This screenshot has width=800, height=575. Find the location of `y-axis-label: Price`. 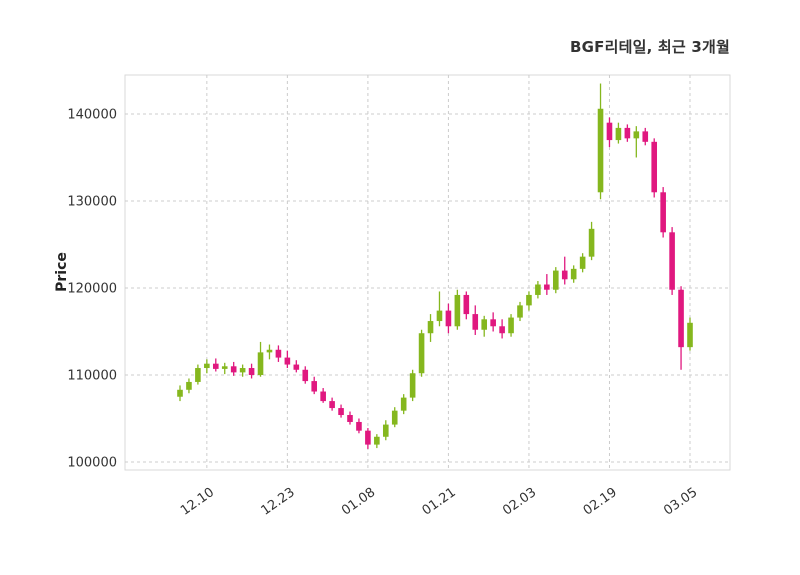

y-axis-label: Price is located at coordinates (62, 272).